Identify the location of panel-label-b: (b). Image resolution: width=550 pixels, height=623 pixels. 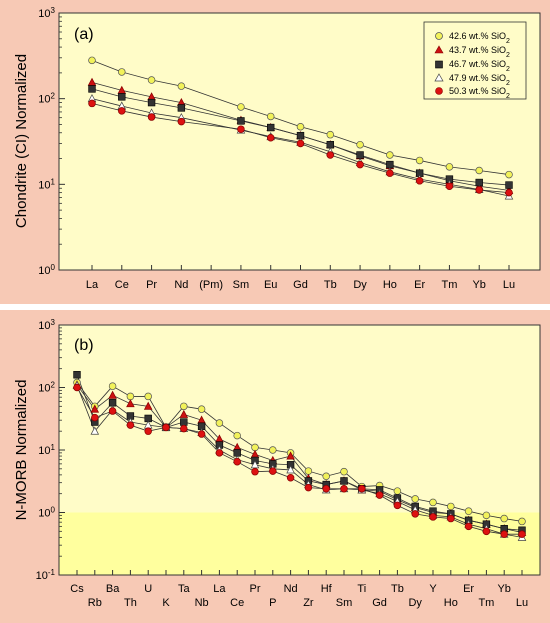
(84, 345).